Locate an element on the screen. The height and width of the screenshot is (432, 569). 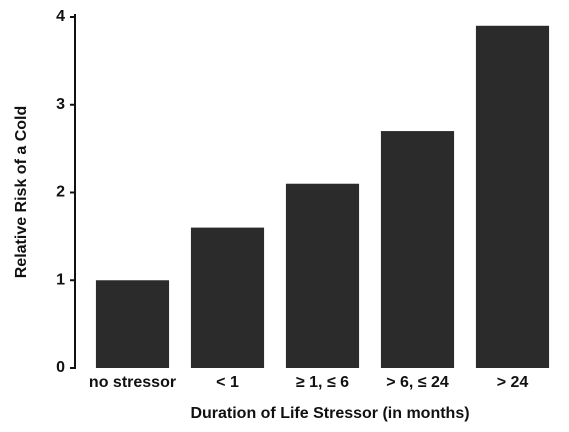
y-axis-label: Relative Risk of a Cold is located at coordinates (21, 192).